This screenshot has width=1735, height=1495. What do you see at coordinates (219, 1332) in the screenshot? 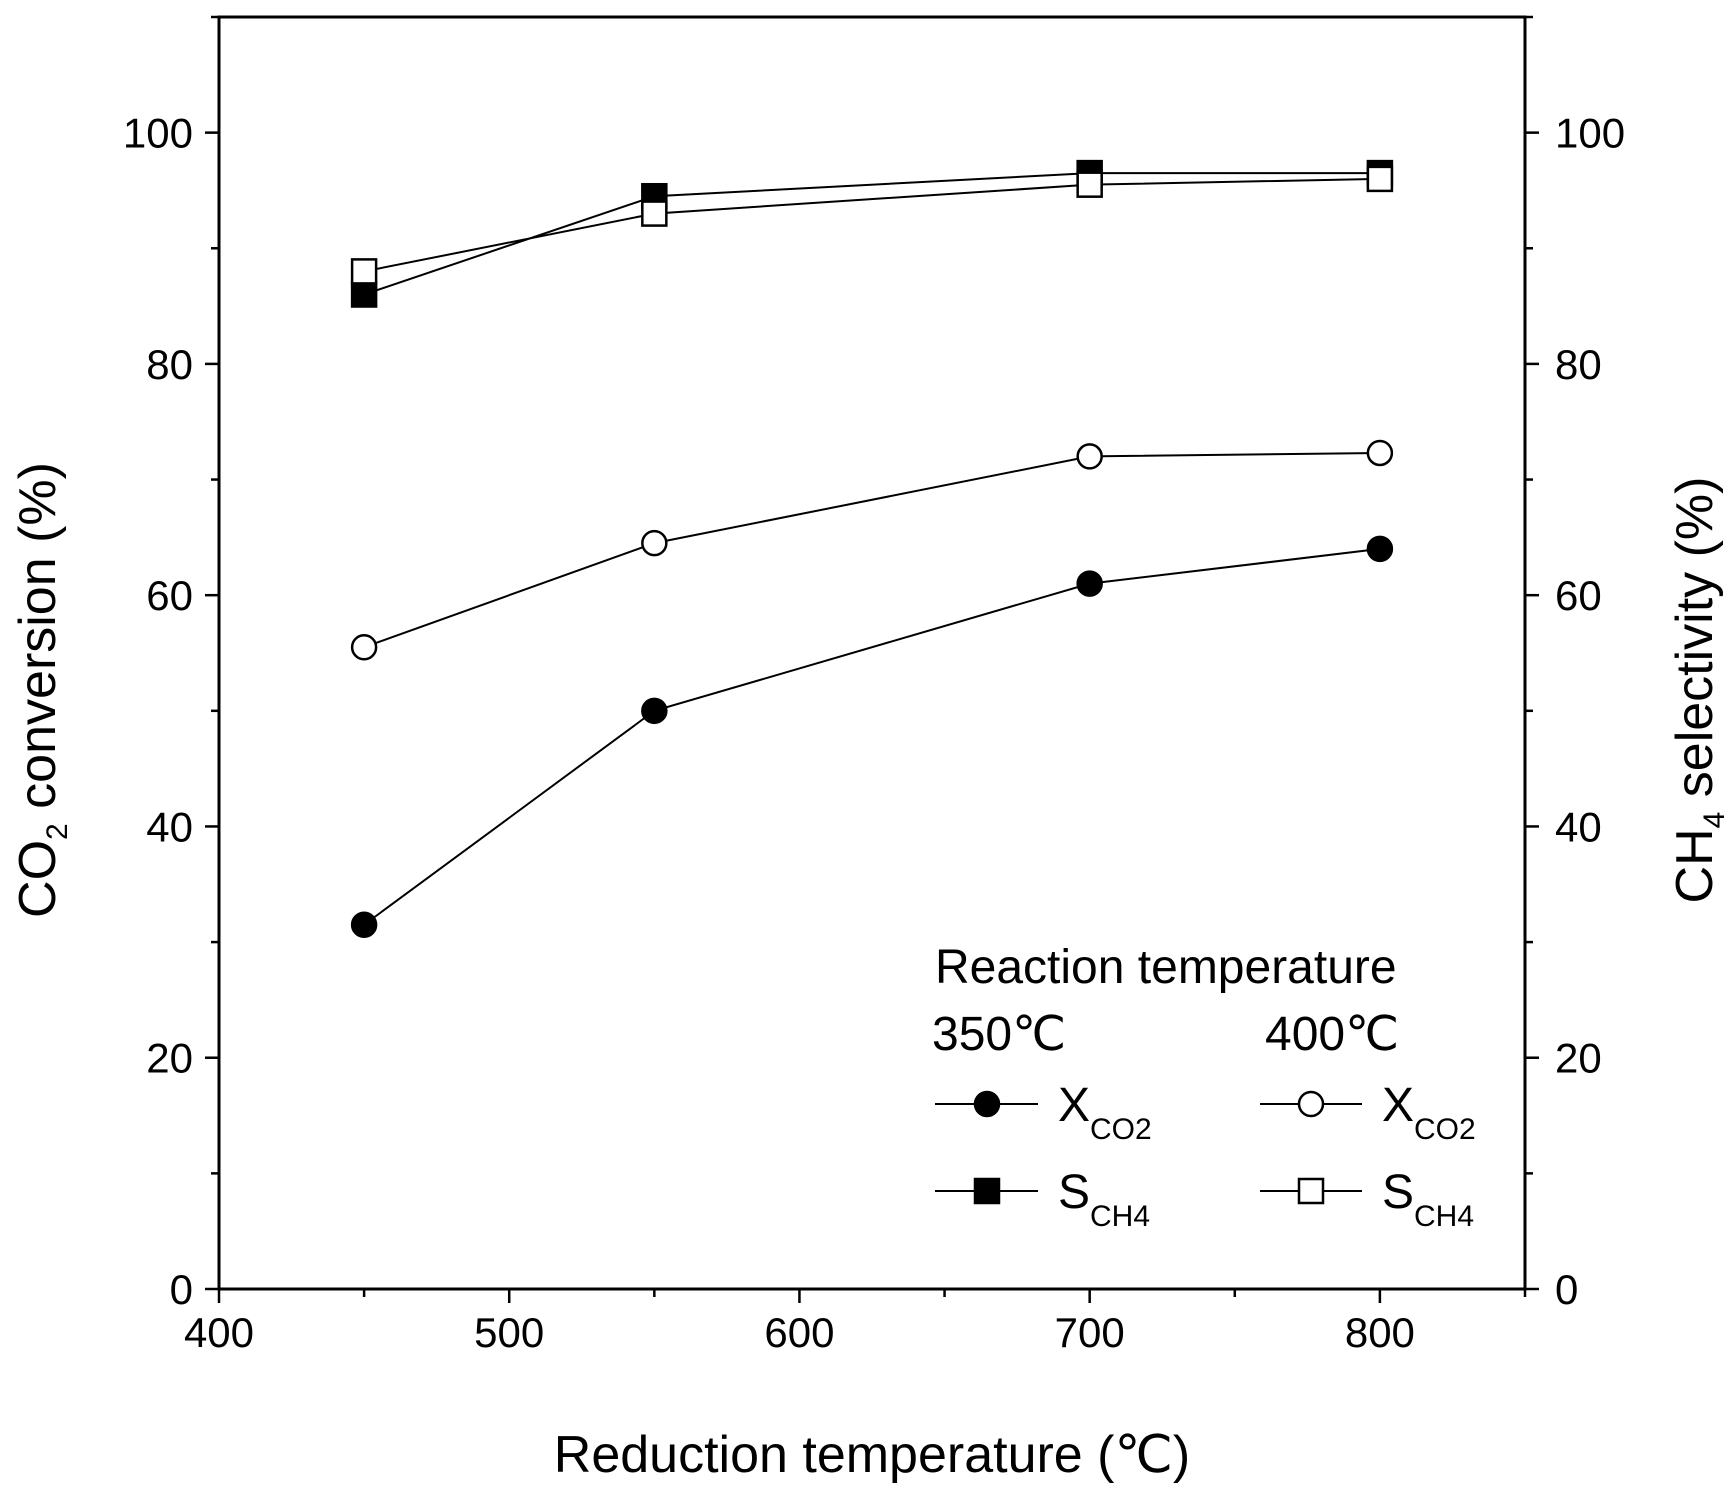
I see `x-tick-label: 400` at bounding box center [219, 1332].